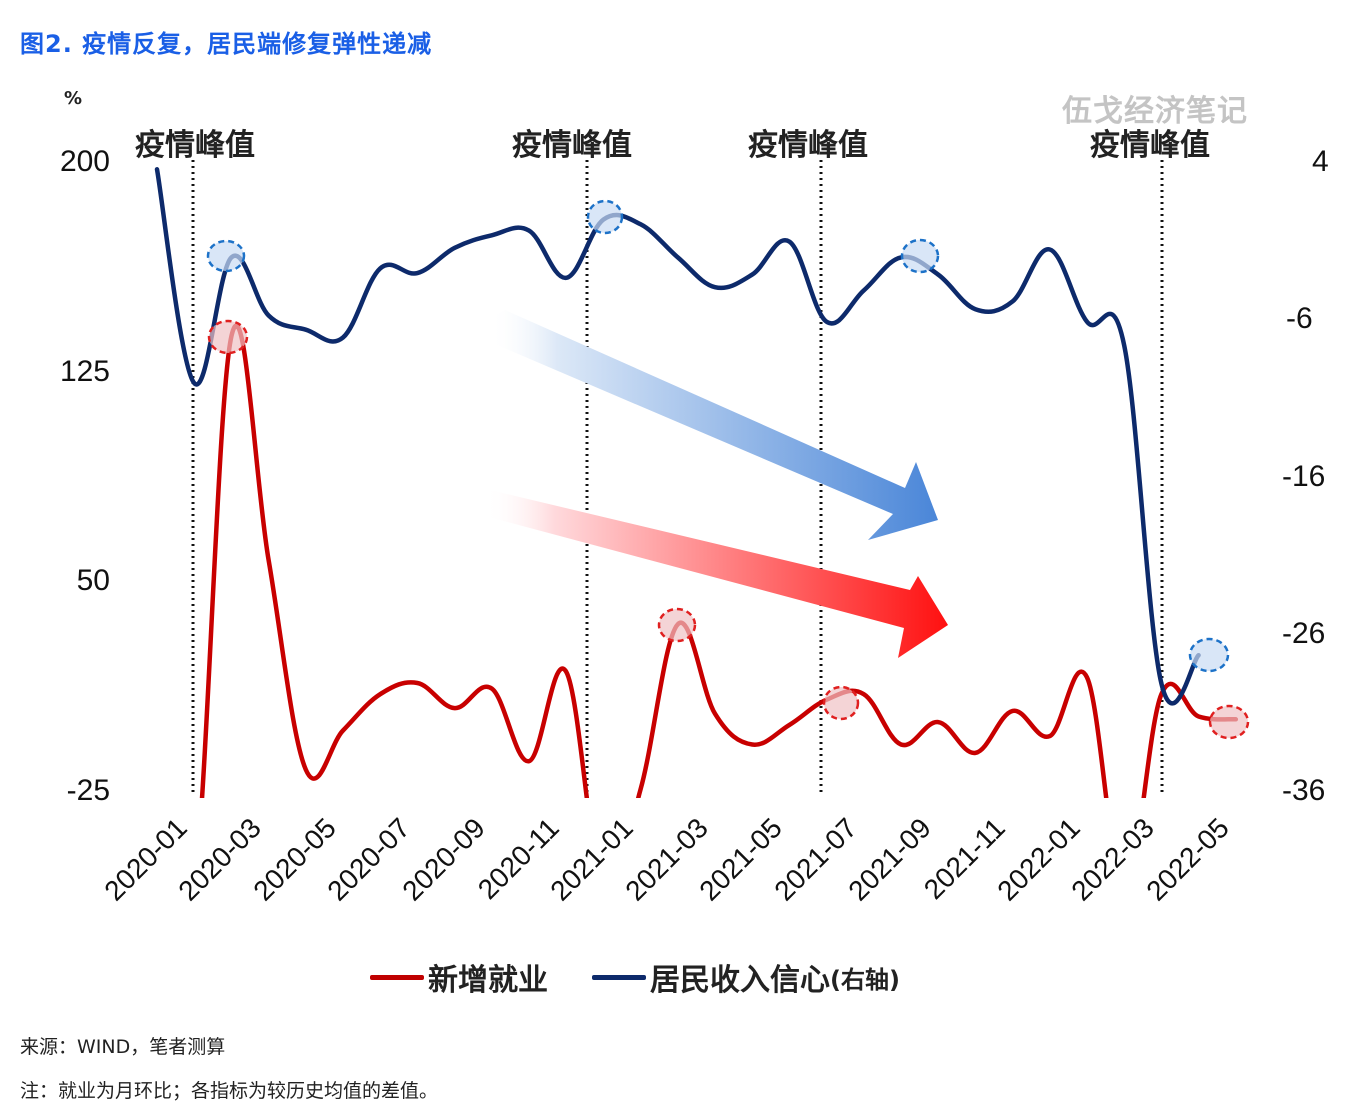 The image size is (1362, 1116). Describe the element at coordinates (88, 790) in the screenshot. I see `left-tick-neg25: -25` at that location.